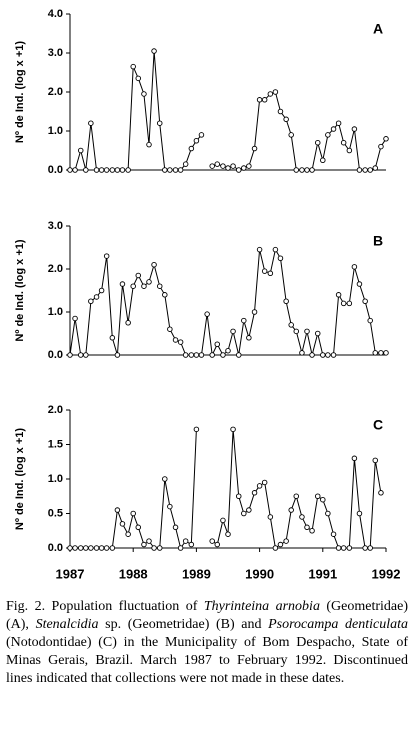 The width and height of the screenshot is (416, 732). I want to click on x-tick-label: 1989, so click(196, 573).